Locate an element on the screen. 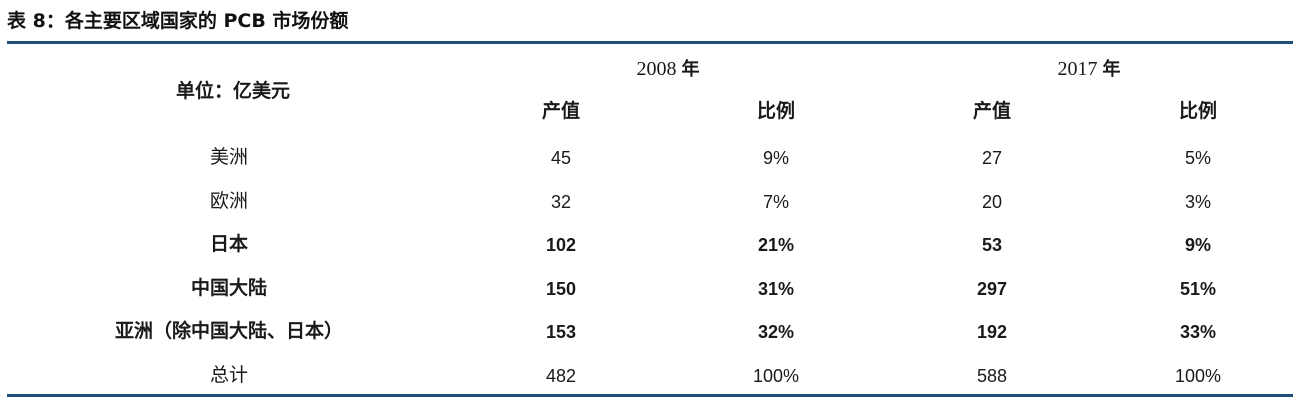 This screenshot has width=1298, height=401. table-cell: 53 is located at coordinates (992, 245).